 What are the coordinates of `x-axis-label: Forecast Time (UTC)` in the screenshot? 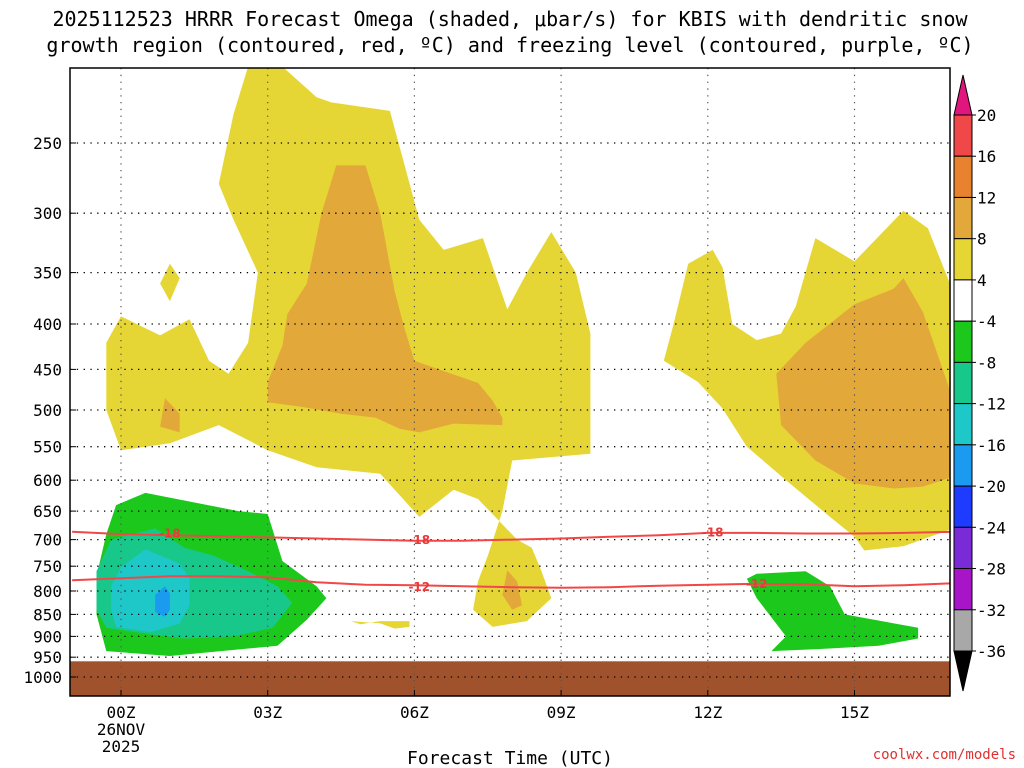 It's located at (510, 758).